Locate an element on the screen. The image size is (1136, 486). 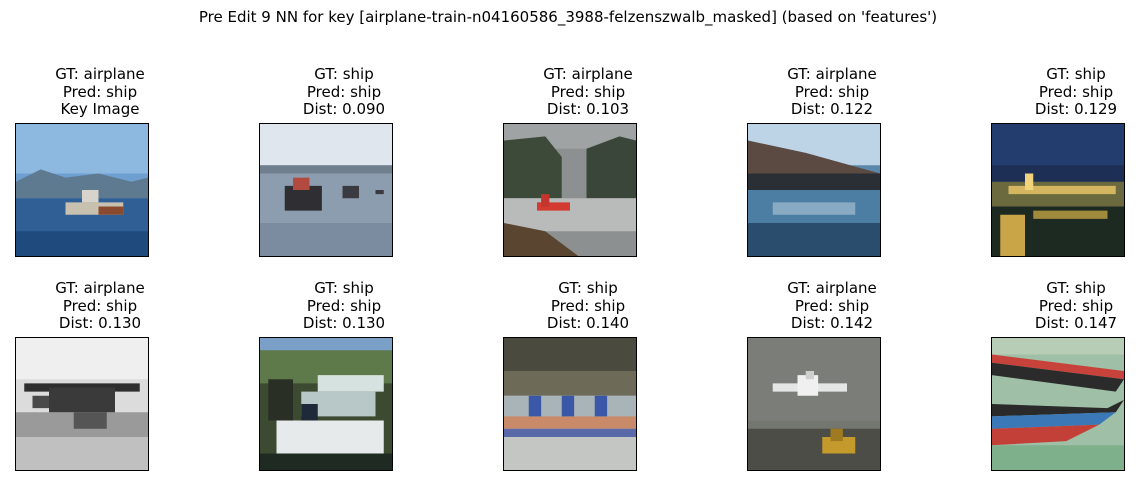
panel-caption: GT: ship Pred: ship Dist: 0.140 is located at coordinates (588, 306).